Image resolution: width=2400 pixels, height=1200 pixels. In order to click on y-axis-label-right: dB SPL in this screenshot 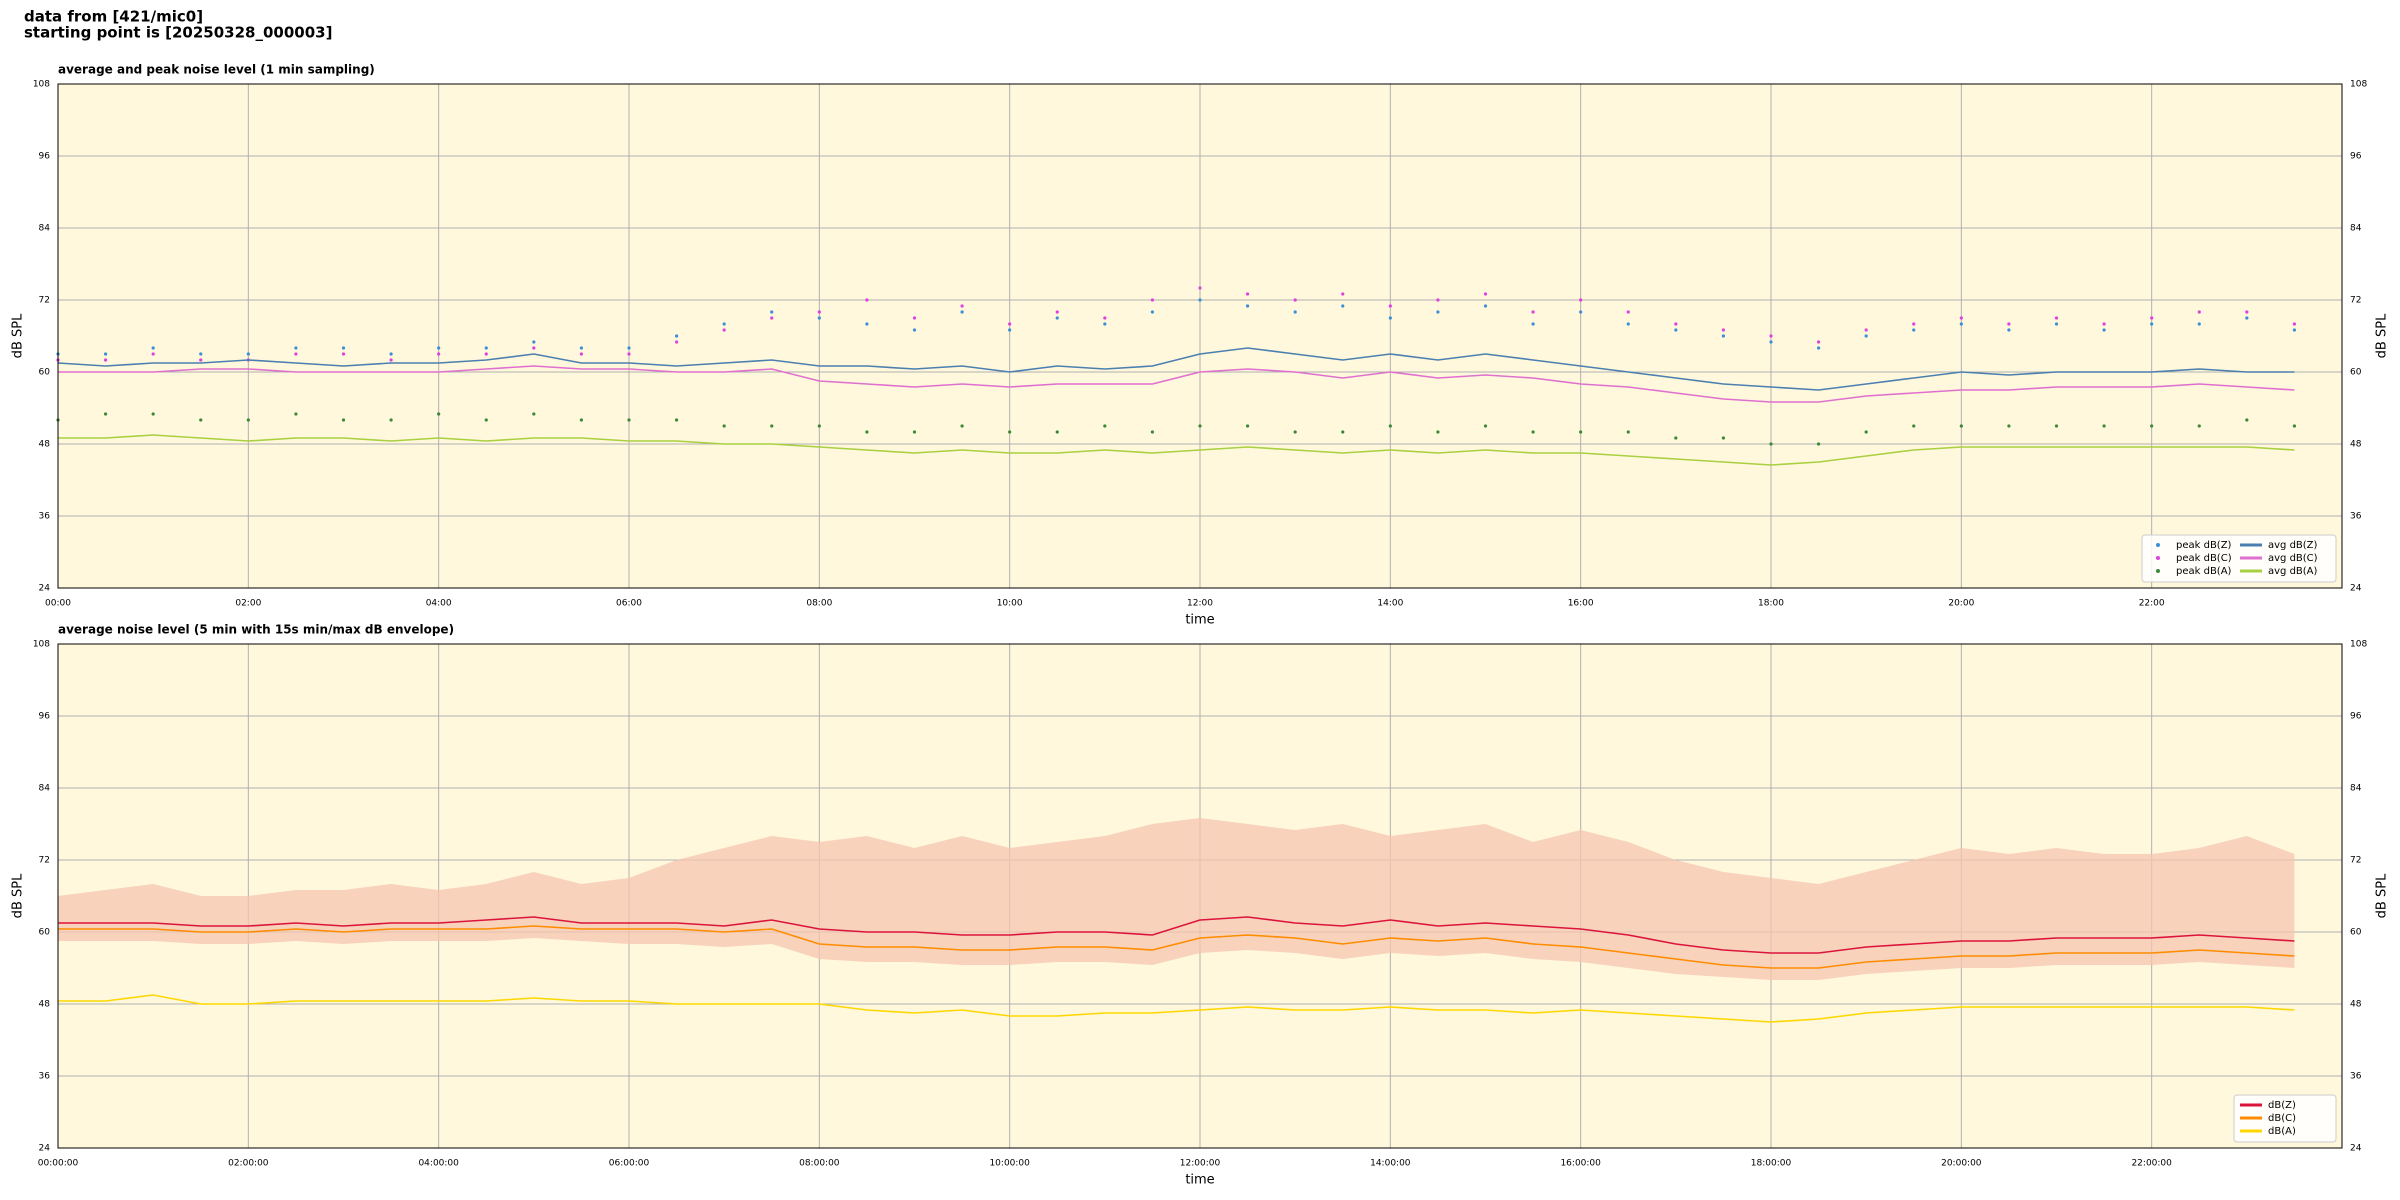, I will do `click(2382, 895)`.